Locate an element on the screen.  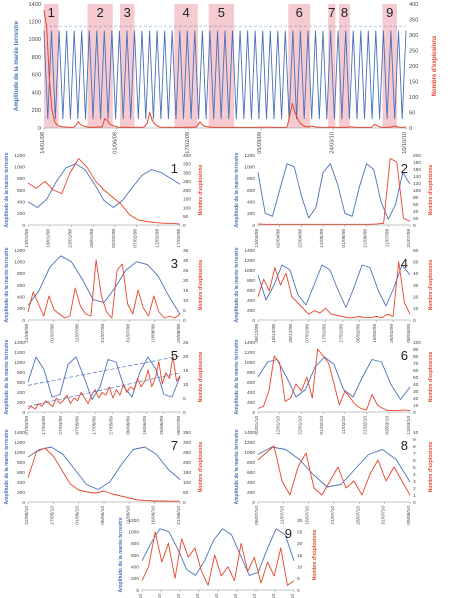
x-tick-label: 21/07/08 is located at coordinates (103, 333).